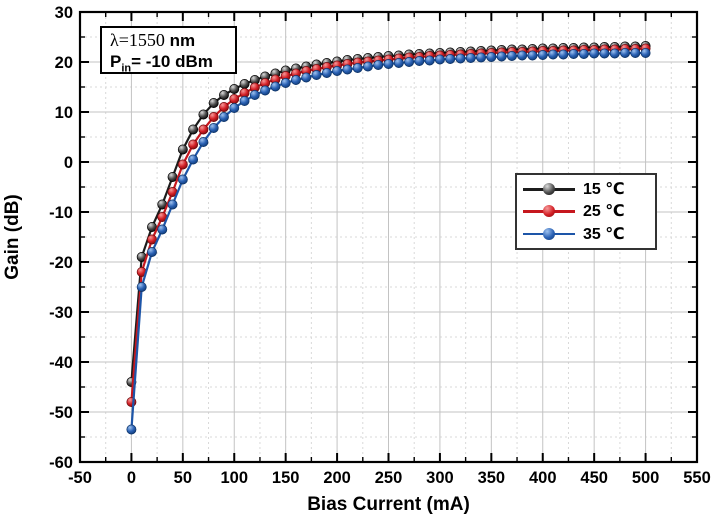 The width and height of the screenshot is (715, 520). I want to click on x-tick-label: 50, so click(183, 478).